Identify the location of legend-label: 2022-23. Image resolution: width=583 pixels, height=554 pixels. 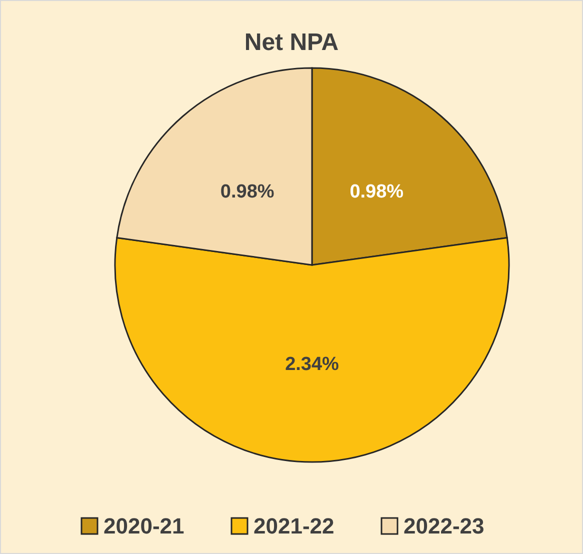
(444, 526).